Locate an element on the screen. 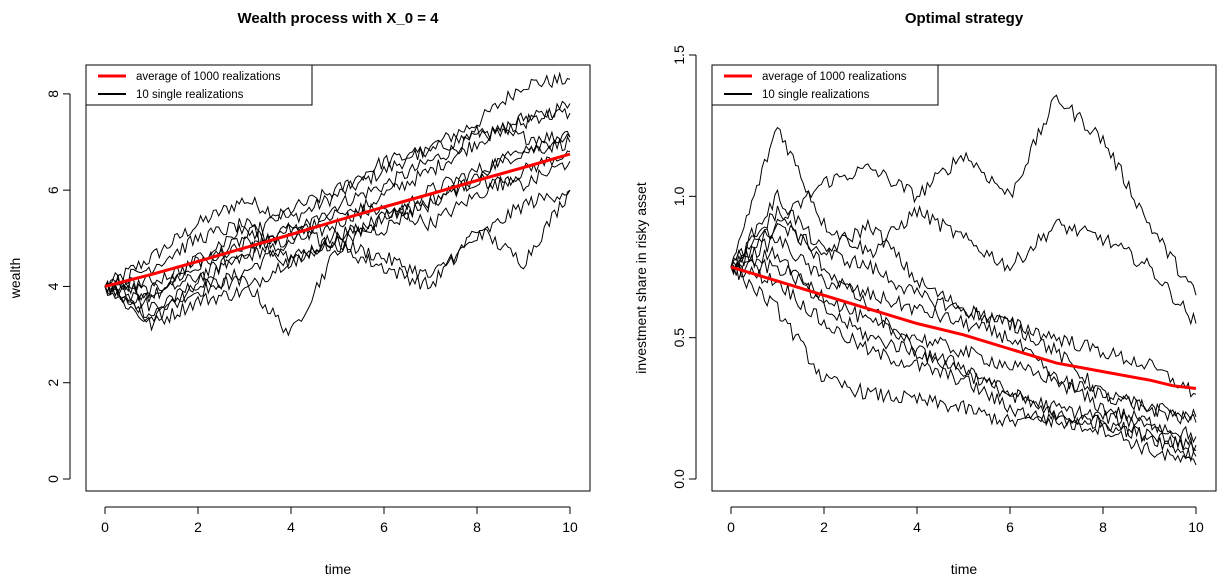  left-y-tick-label: 2 is located at coordinates (53, 383).